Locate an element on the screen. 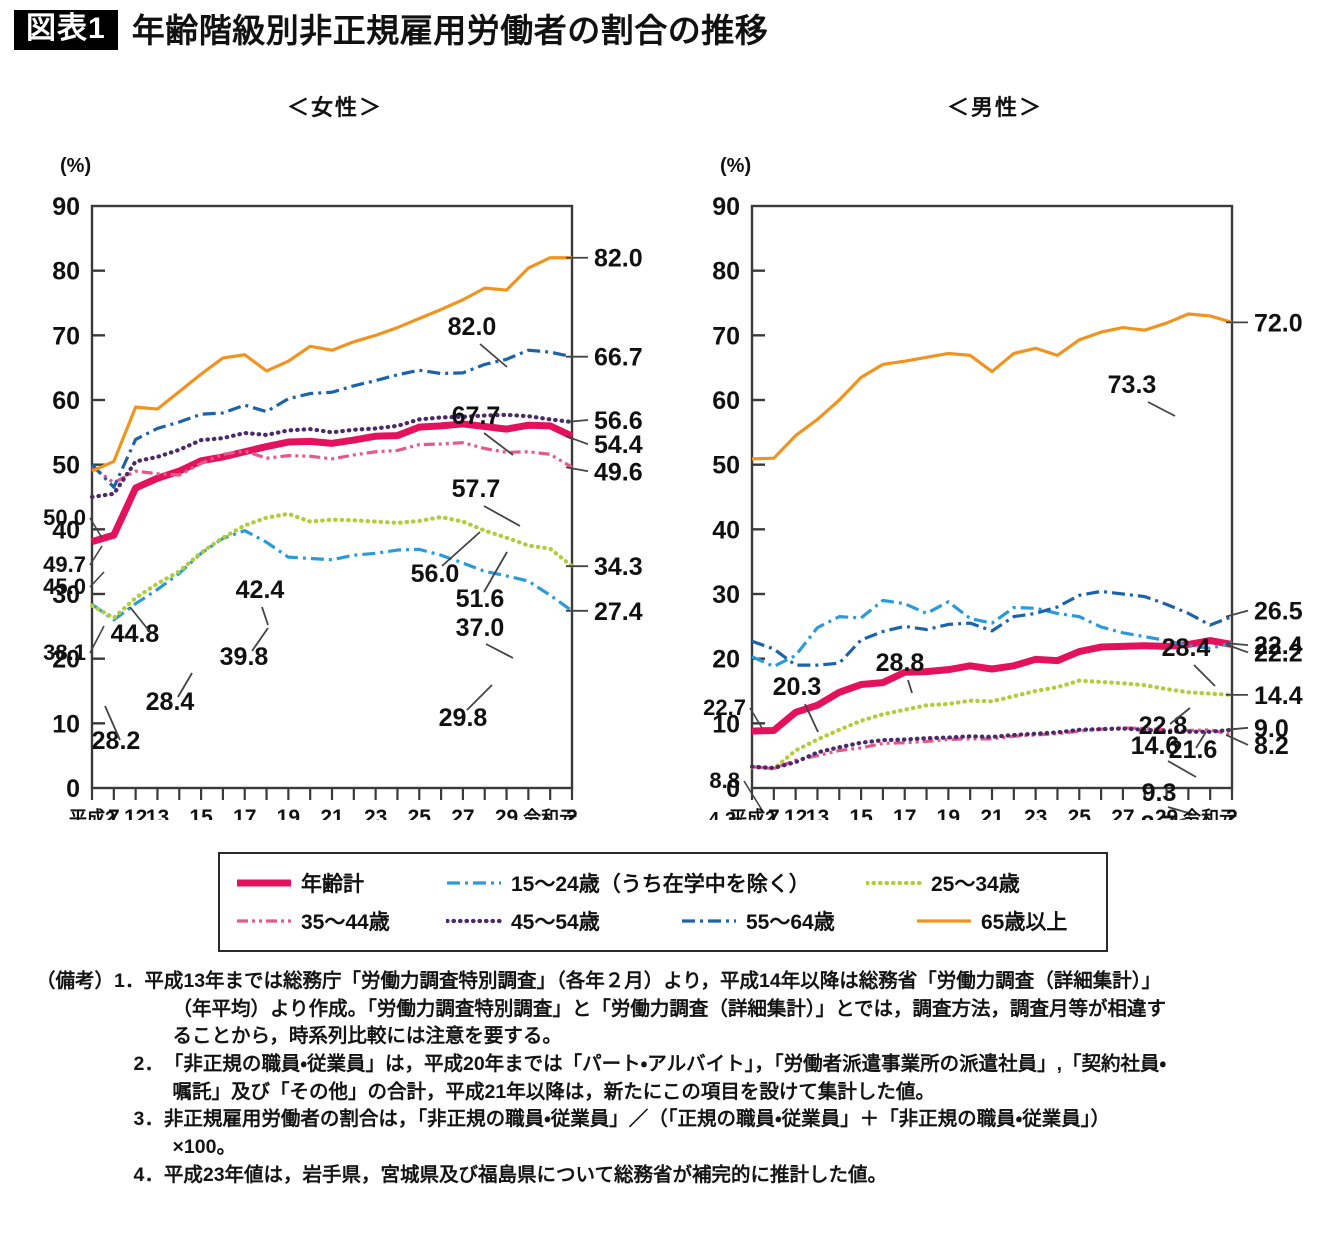 This screenshot has height=1240, width=1340. svg-text: 40 is located at coordinates (66, 530).